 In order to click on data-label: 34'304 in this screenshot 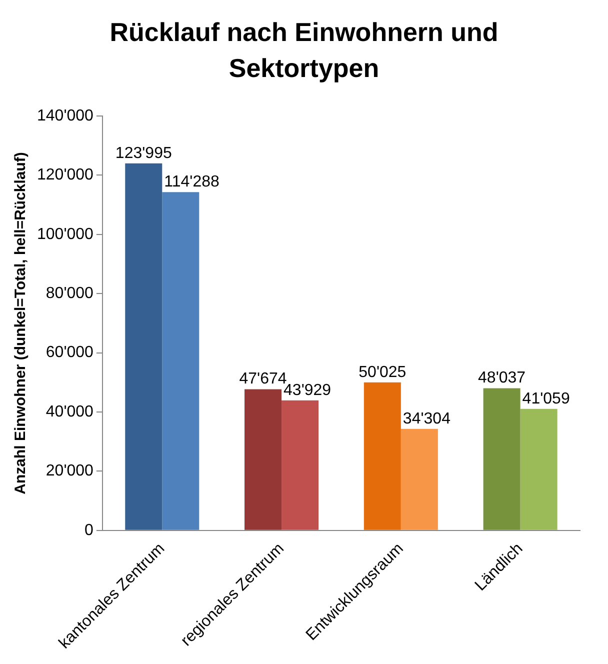, I will do `click(426, 419)`.